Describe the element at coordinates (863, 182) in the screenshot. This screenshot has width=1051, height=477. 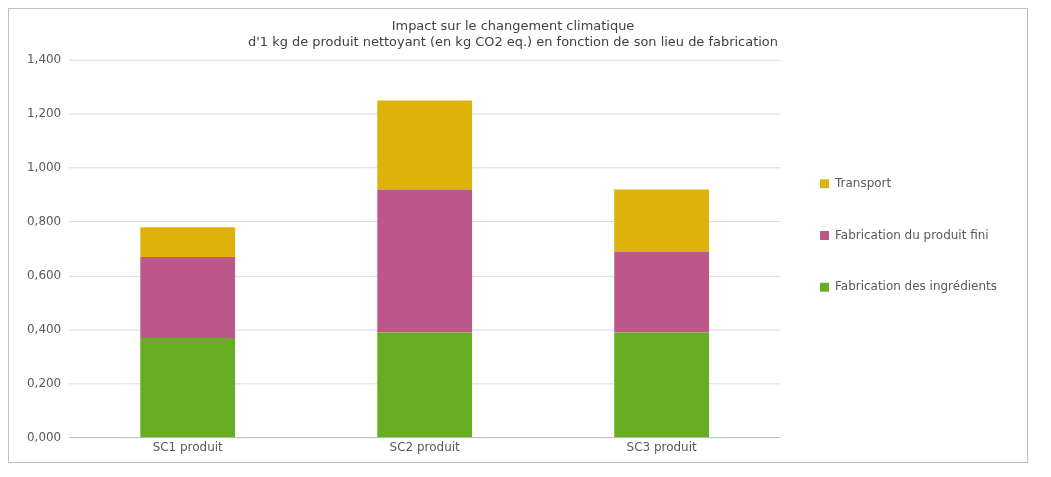
I see `legend-label: Transport` at that location.